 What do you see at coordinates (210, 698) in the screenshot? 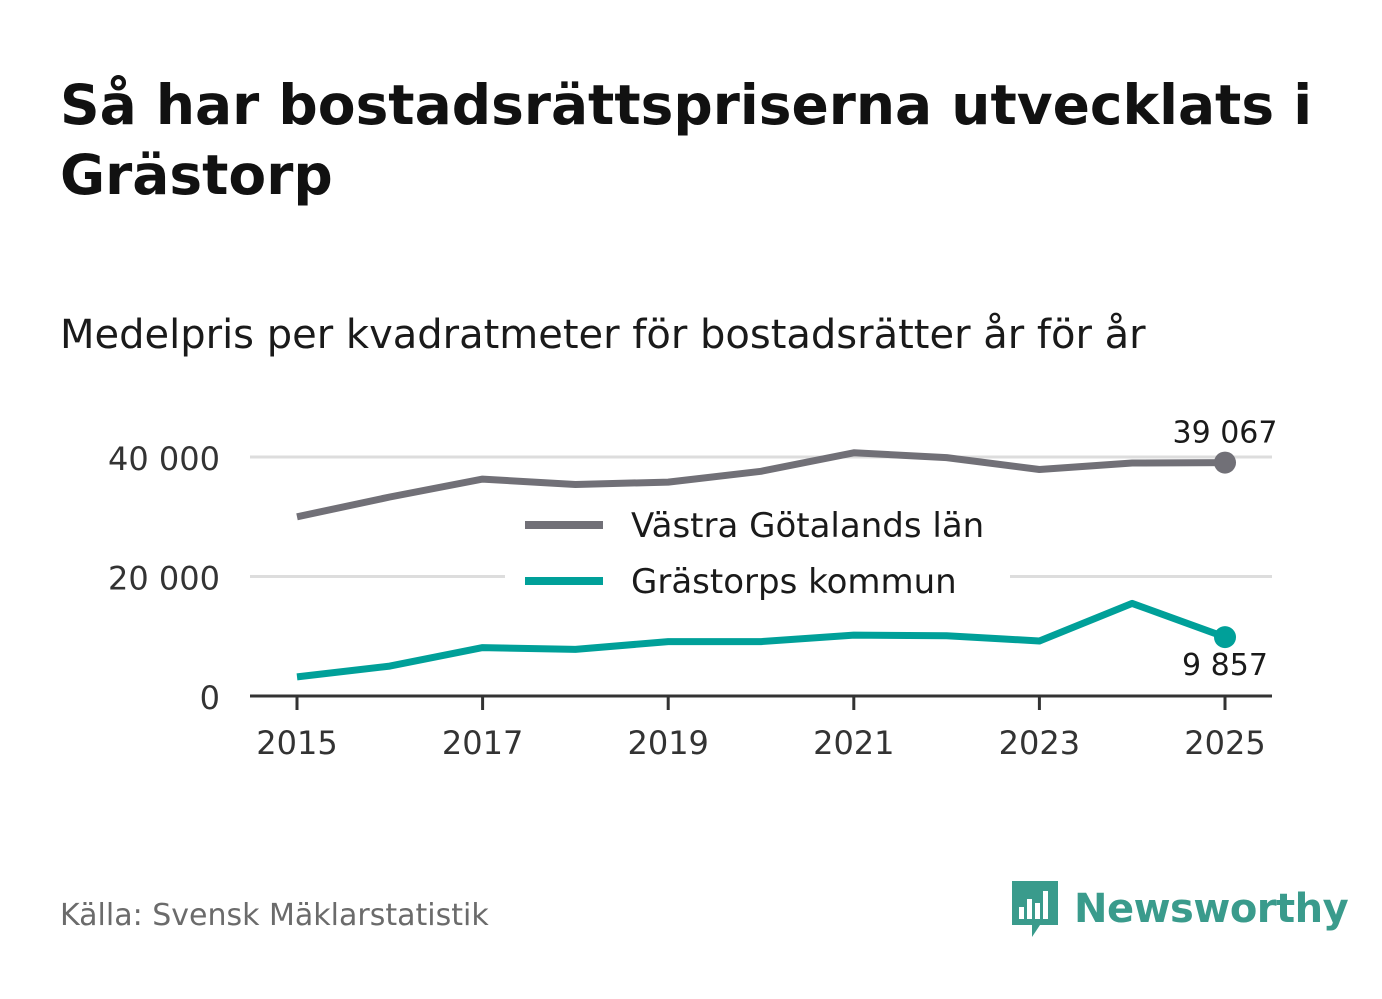
I see `y-tick-label: 0` at bounding box center [210, 698].